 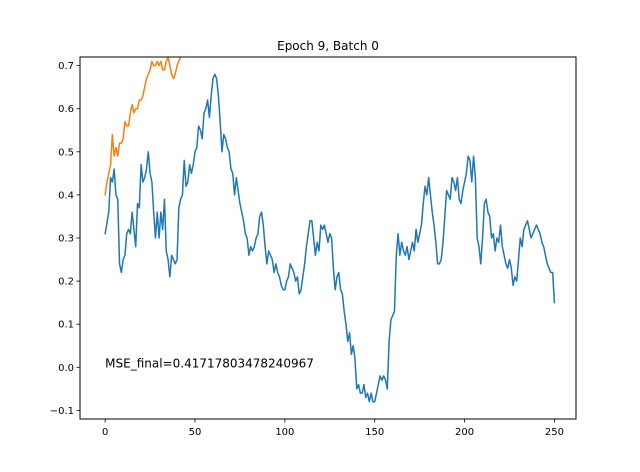 I want to click on x-tick-label: 200, so click(x=464, y=432).